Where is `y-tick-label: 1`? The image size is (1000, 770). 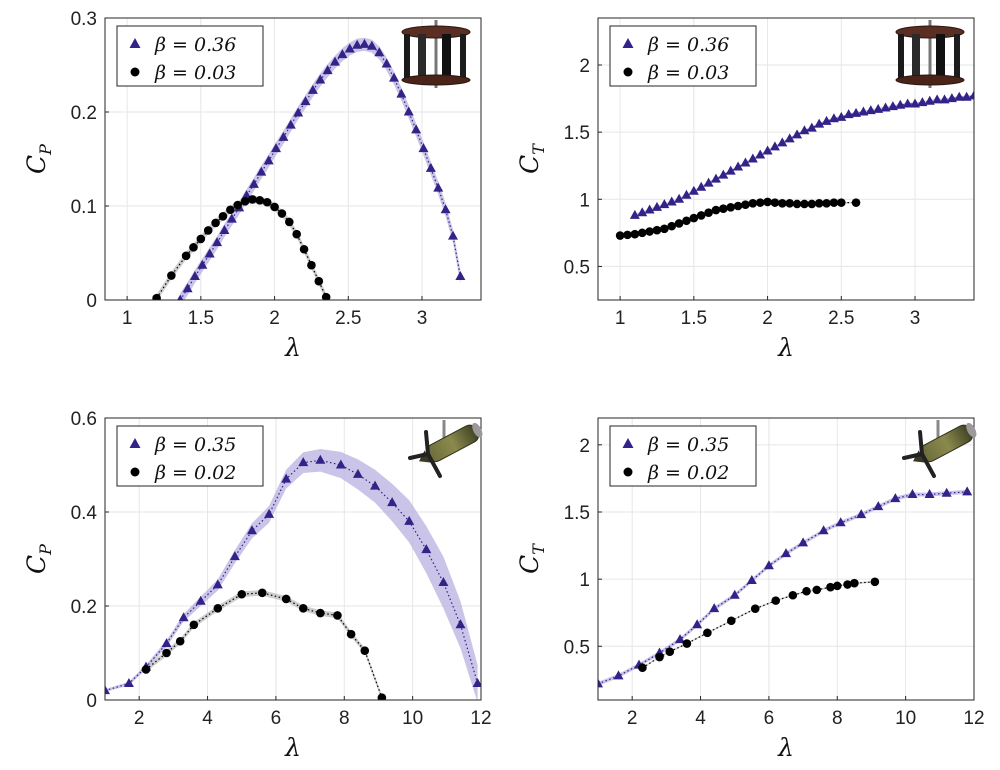
y-tick-label: 1 is located at coordinates (584, 200).